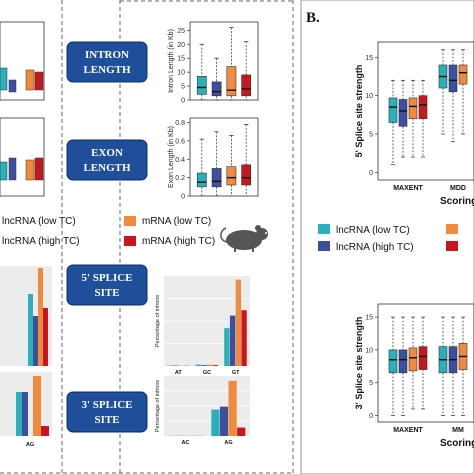 This screenshot has width=474, height=474. What do you see at coordinates (403, 361) in the screenshot?
I see `box-maxent-1-box` at bounding box center [403, 361].